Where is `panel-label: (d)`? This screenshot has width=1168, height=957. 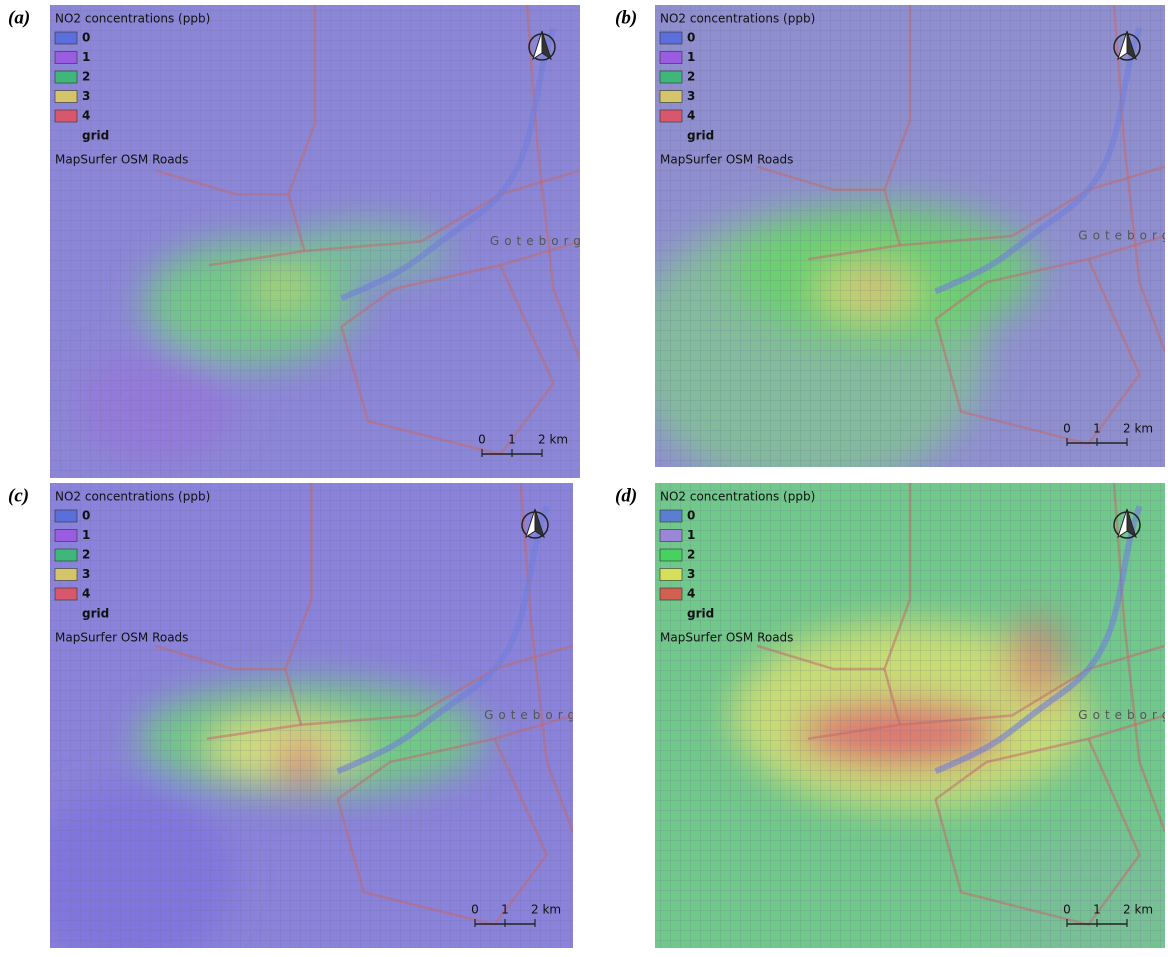
panel-label: (d) is located at coordinates (626, 495).